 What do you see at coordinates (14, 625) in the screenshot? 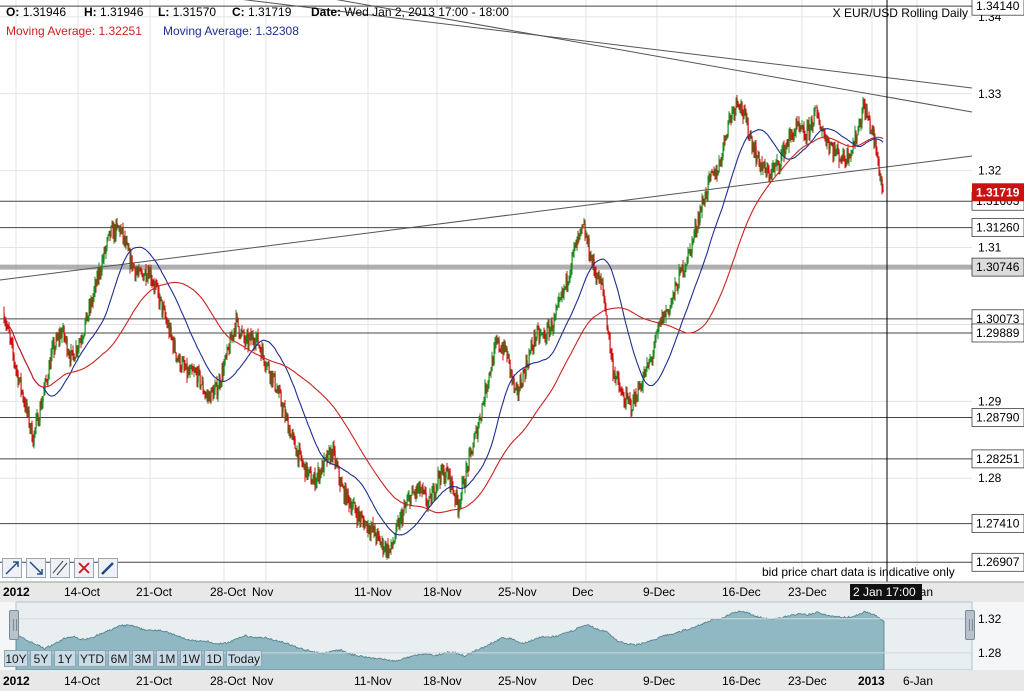
I see `navigator-left-handle` at bounding box center [14, 625].